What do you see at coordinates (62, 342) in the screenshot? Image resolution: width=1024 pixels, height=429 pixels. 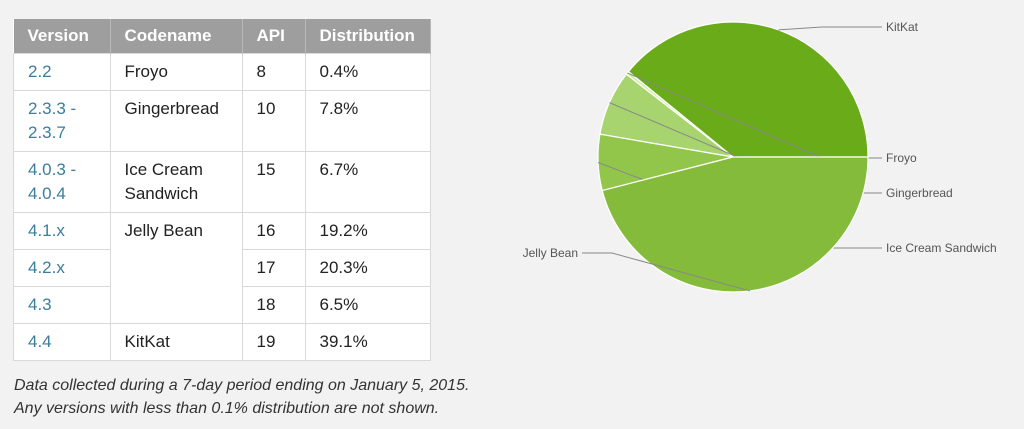 I see `version-cell: 4.4` at bounding box center [62, 342].